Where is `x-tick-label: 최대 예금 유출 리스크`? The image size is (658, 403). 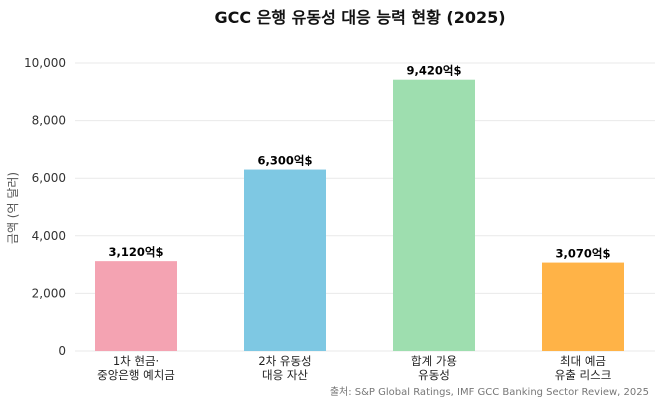
x-tick-label: 최대 예금 유출 리스크 is located at coordinates (583, 368).